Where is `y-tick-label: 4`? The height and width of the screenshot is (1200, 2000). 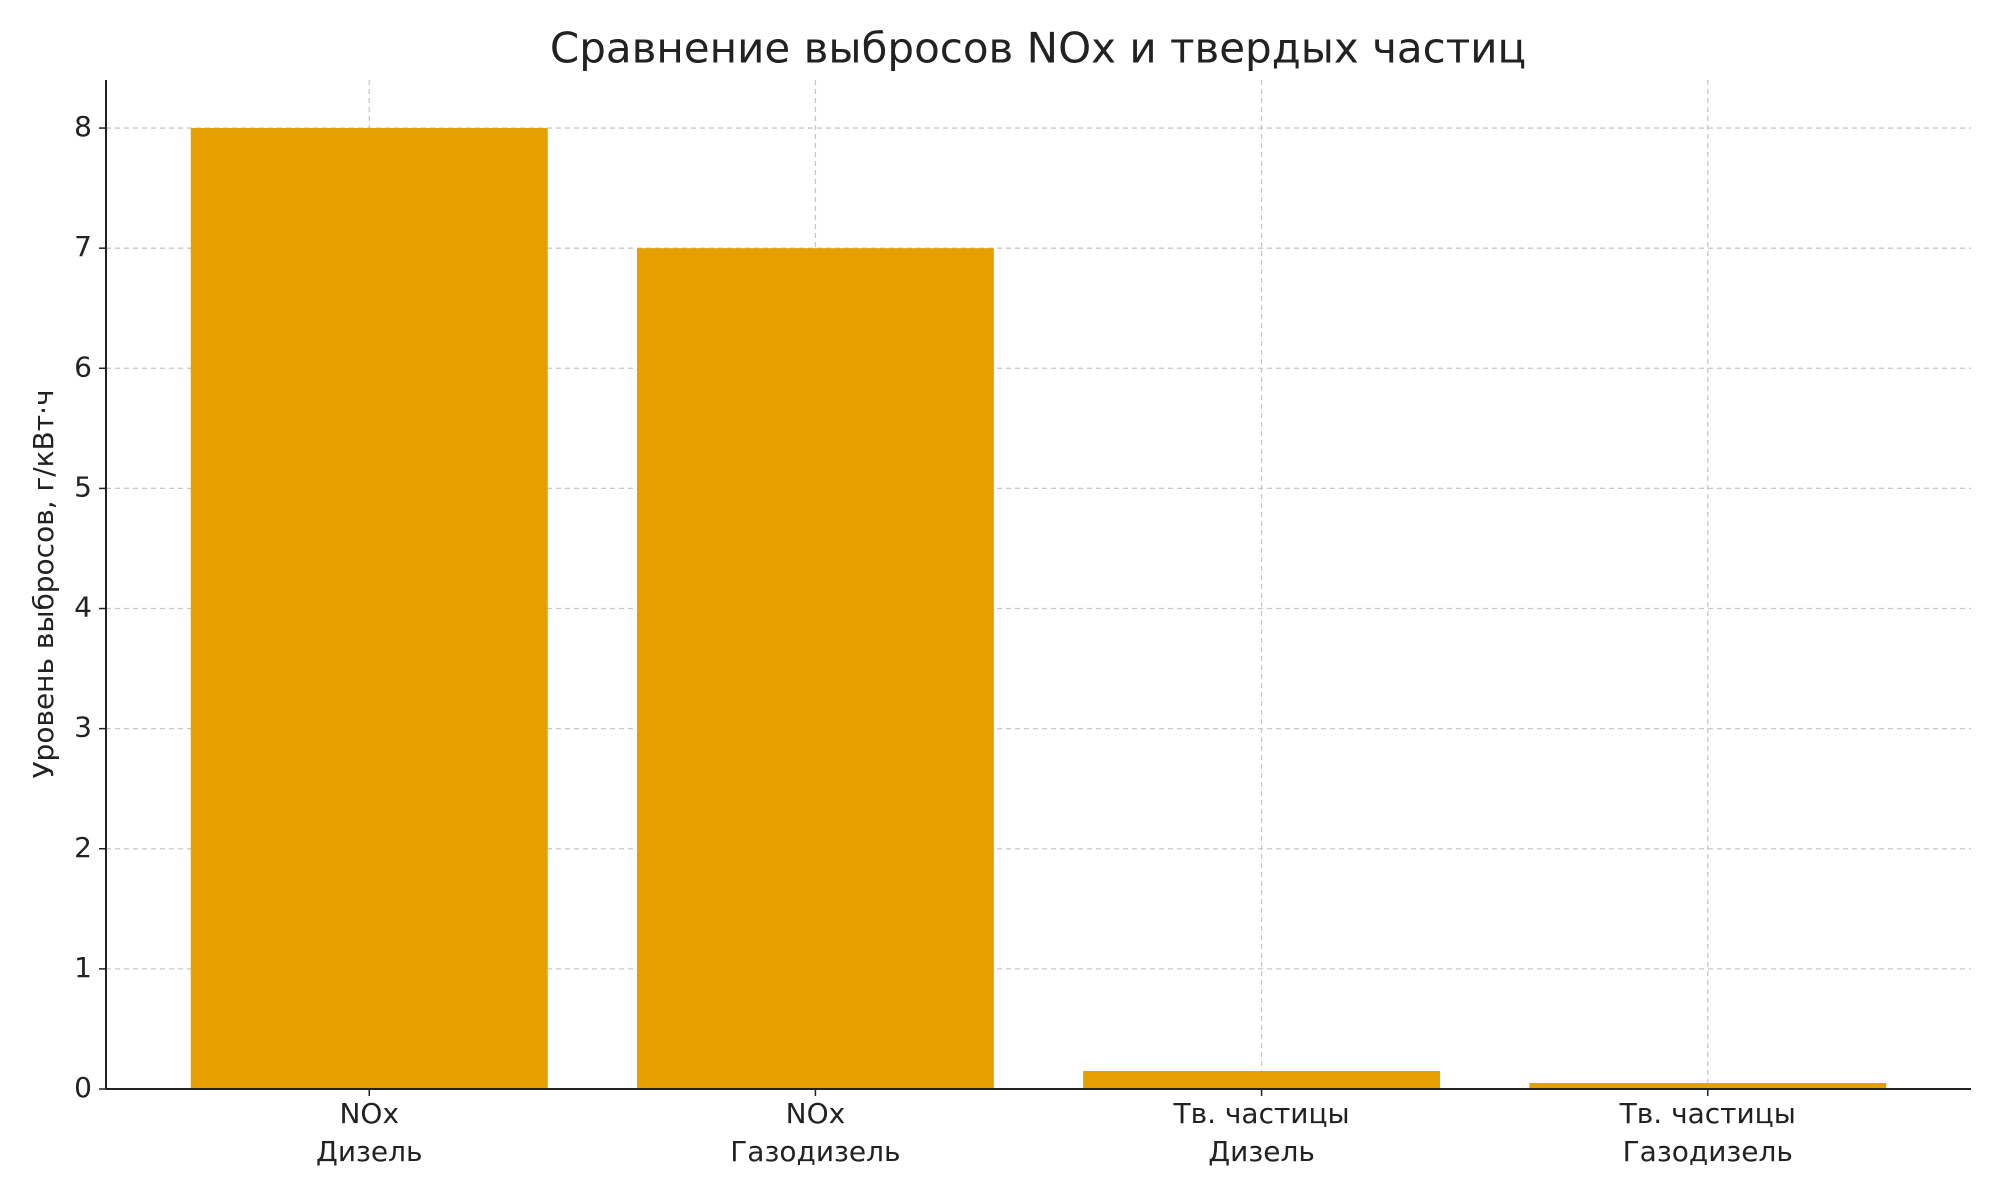 y-tick-label: 4 is located at coordinates (83, 607).